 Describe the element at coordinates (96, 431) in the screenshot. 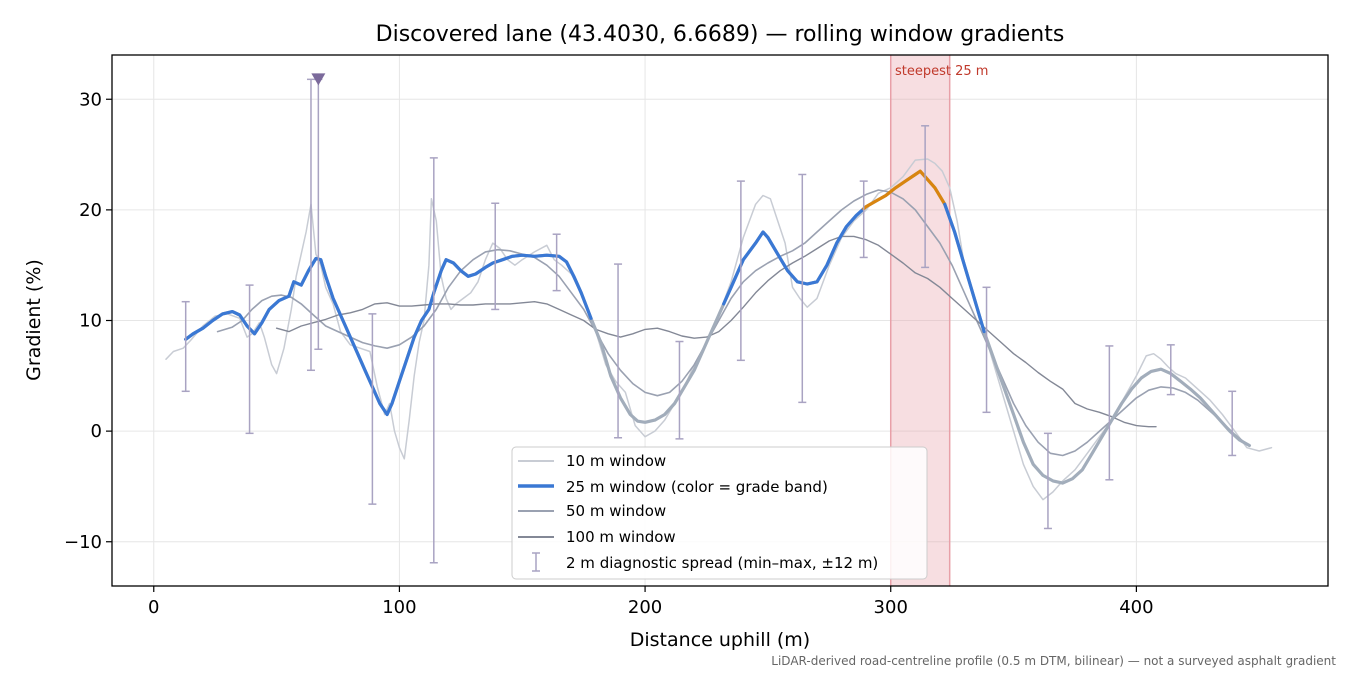

I see `y-tick-label: 0` at that location.